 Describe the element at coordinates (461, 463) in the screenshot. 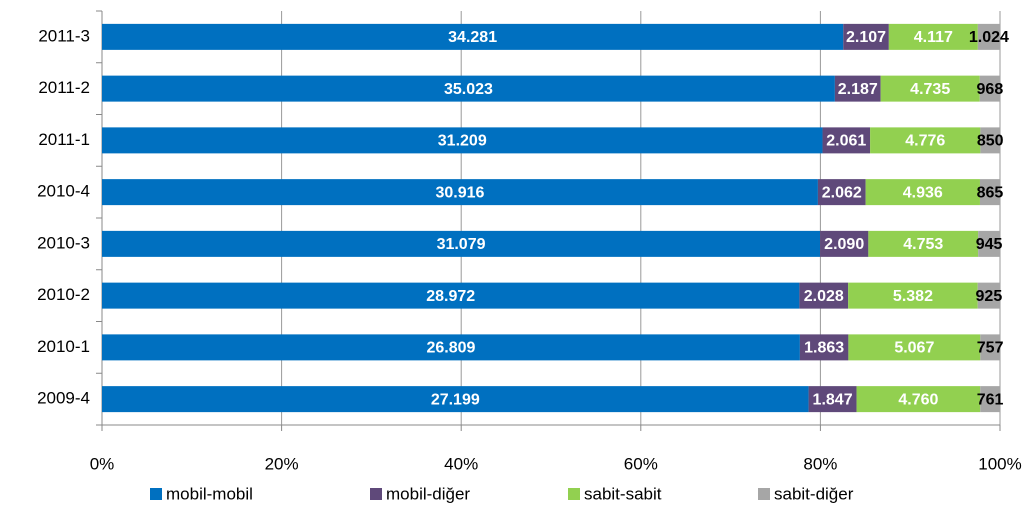

I see `x-tick-label: 40%` at that location.